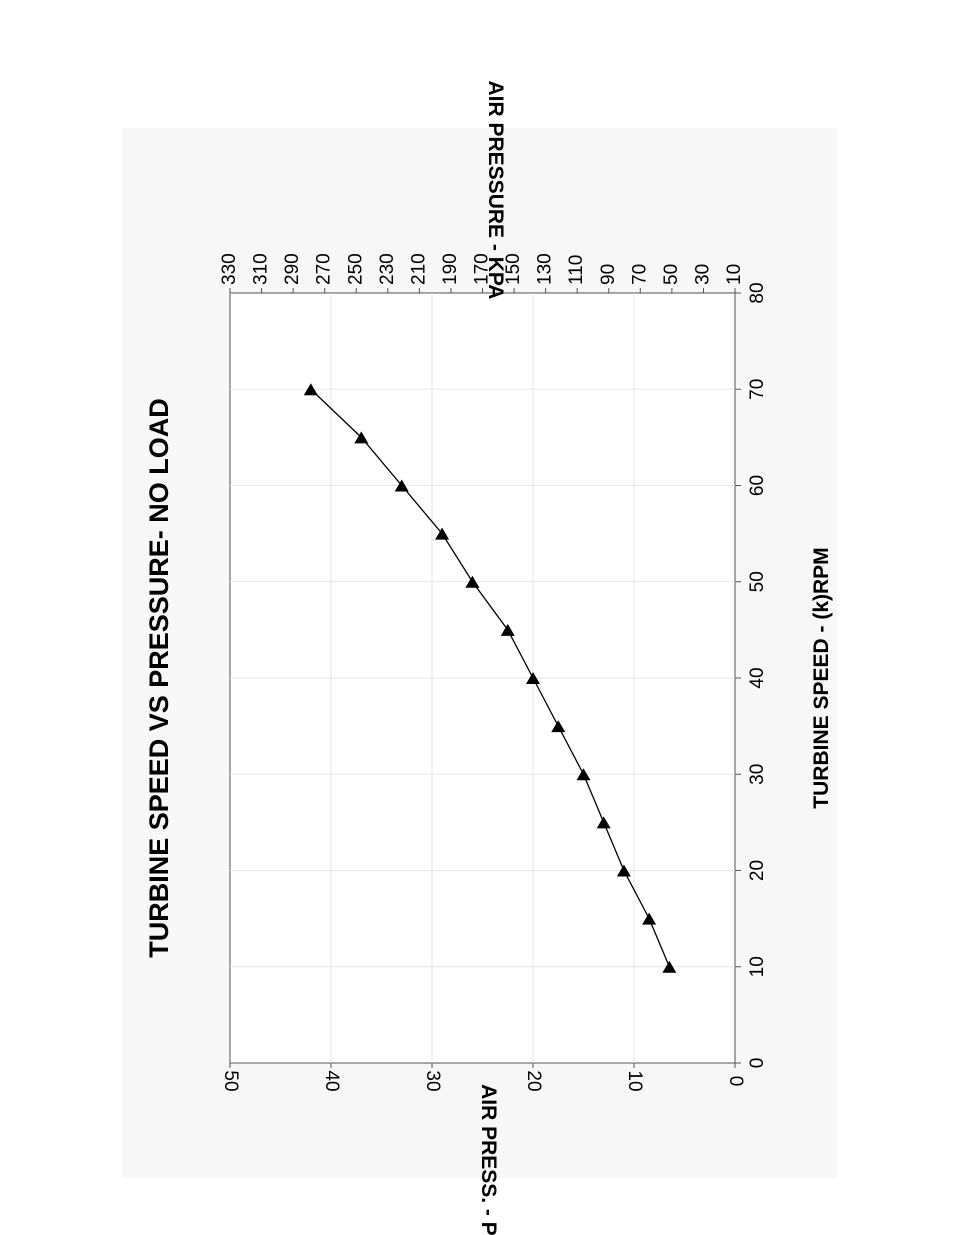 The image size is (954, 1235). I want to click on x-tick-label: 0, so click(757, 1063).